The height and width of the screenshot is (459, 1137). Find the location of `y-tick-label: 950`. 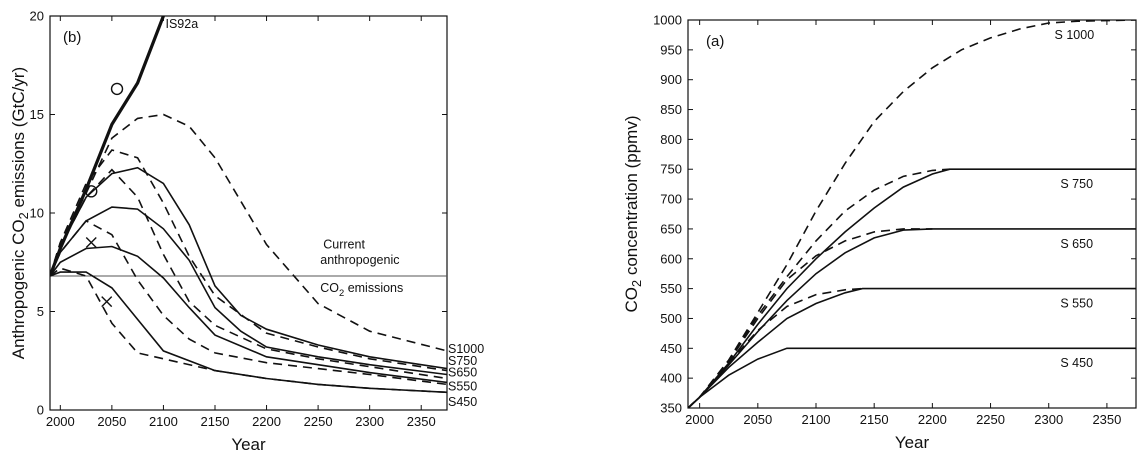

y-tick-label: 950 is located at coordinates (671, 49).